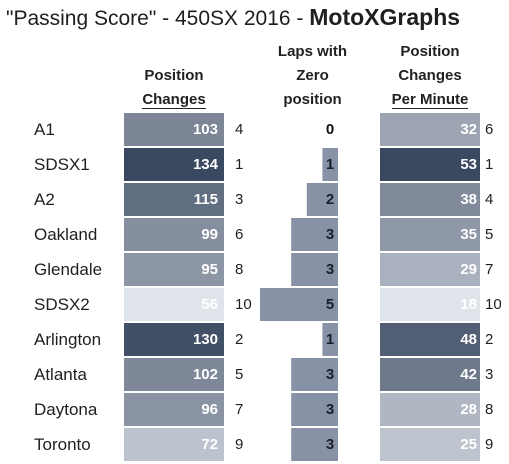 The width and height of the screenshot is (509, 464). Describe the element at coordinates (468, 444) in the screenshot. I see `per-minute-value: 25` at that location.